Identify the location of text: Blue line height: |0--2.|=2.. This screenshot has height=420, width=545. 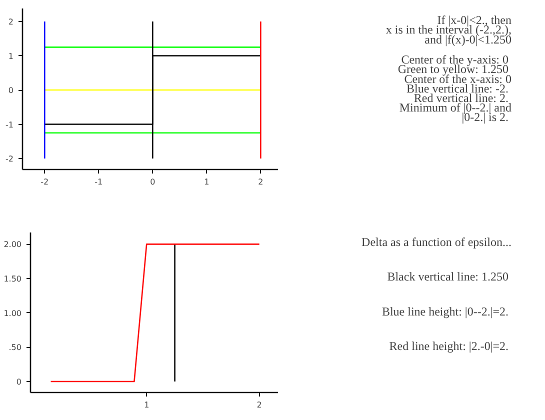
(445, 311).